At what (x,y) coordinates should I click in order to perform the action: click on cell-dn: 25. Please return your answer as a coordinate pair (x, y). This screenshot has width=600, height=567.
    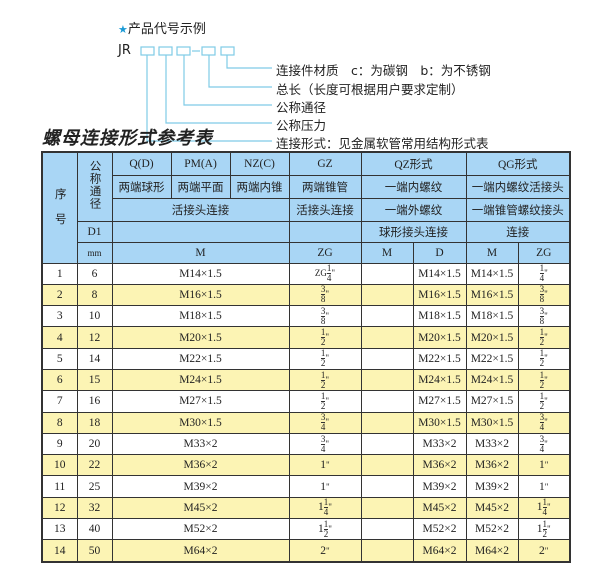
    Looking at the image, I should click on (94, 486).